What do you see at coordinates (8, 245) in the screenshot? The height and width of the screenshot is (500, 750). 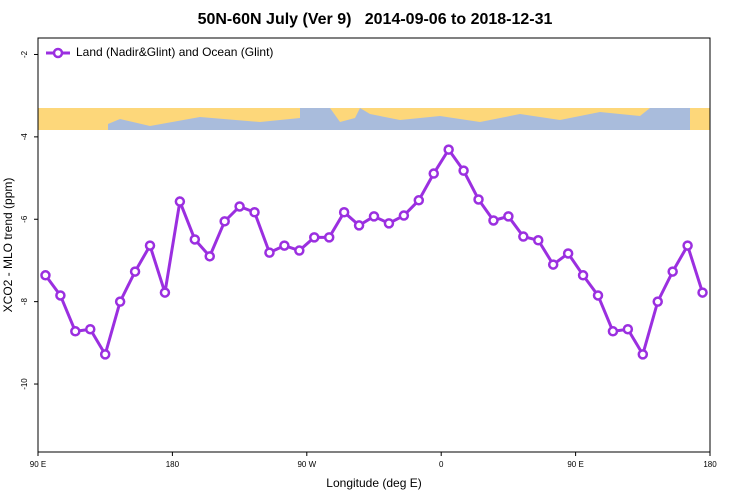 I see `y-axis-label: XCO2 - MLO trend (ppm)` at bounding box center [8, 245].